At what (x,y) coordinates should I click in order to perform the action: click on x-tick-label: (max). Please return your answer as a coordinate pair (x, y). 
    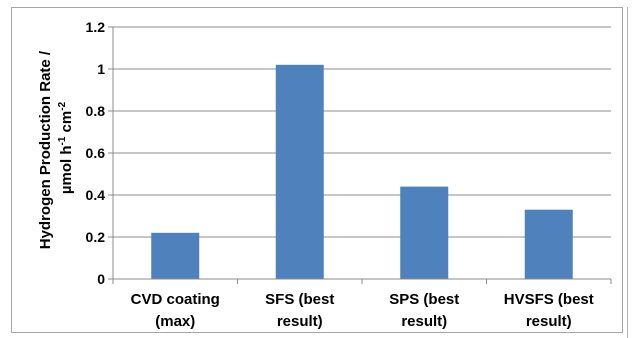
    Looking at the image, I should click on (175, 321).